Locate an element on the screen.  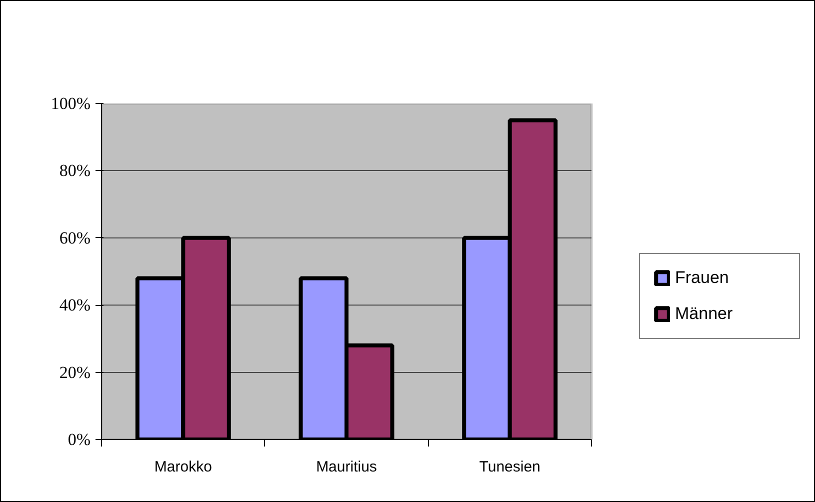
y-tick-label: 40% is located at coordinates (75, 305).